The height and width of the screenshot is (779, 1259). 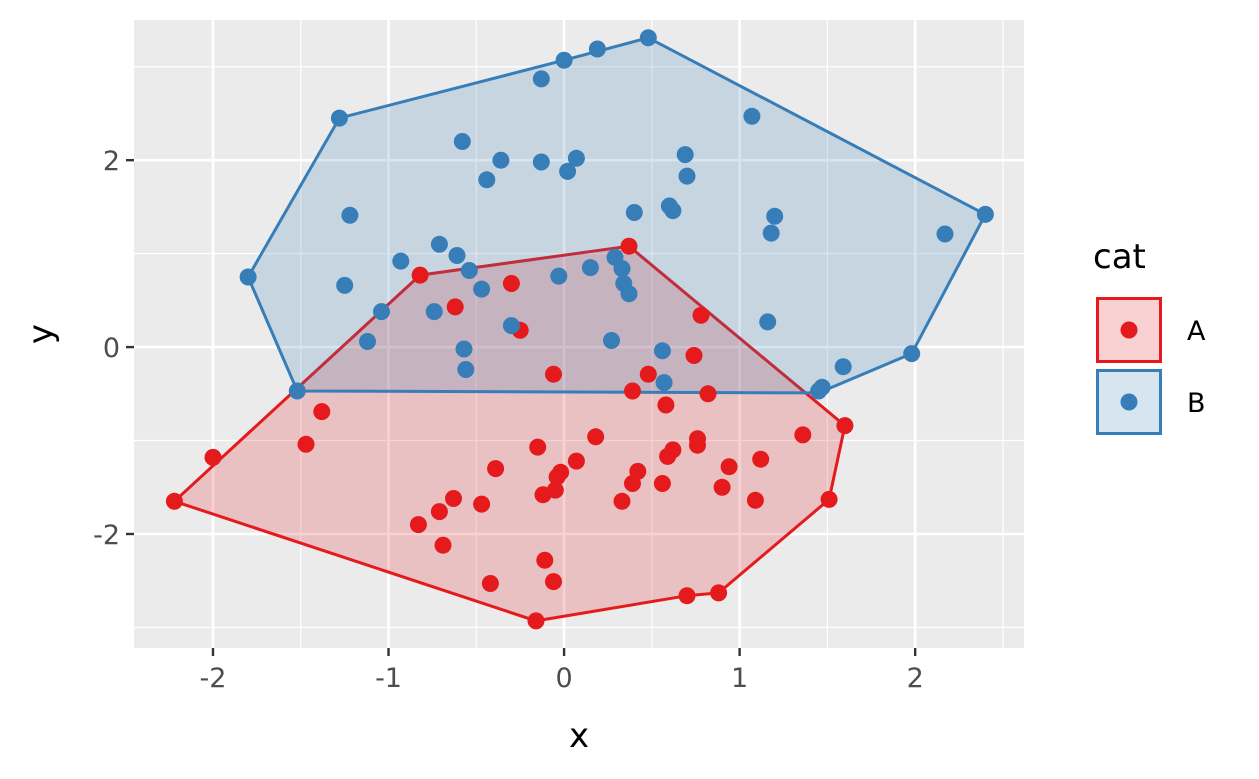 What do you see at coordinates (1196, 331) in the screenshot?
I see `legend-label-a: A` at bounding box center [1196, 331].